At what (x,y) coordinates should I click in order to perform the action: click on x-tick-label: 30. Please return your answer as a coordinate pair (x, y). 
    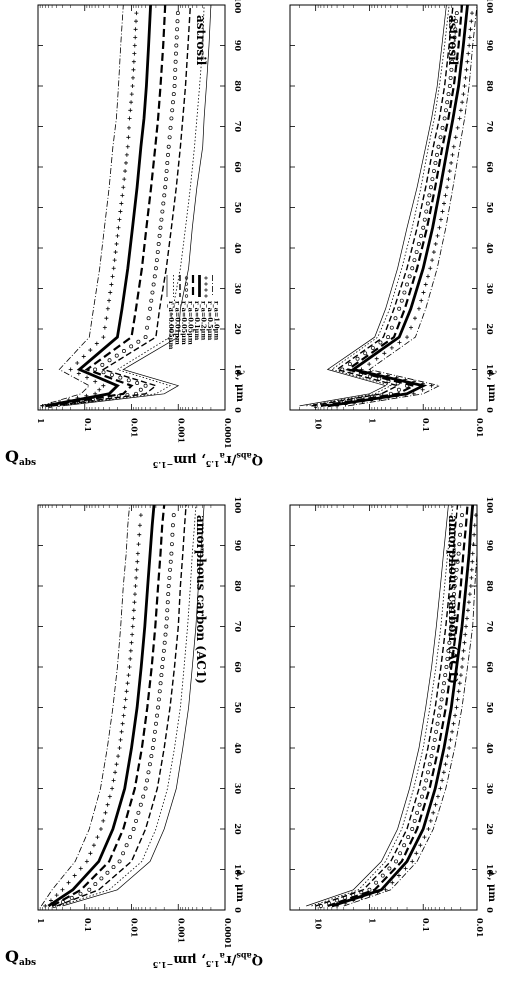
    Looking at the image, I should click on (490, 789).